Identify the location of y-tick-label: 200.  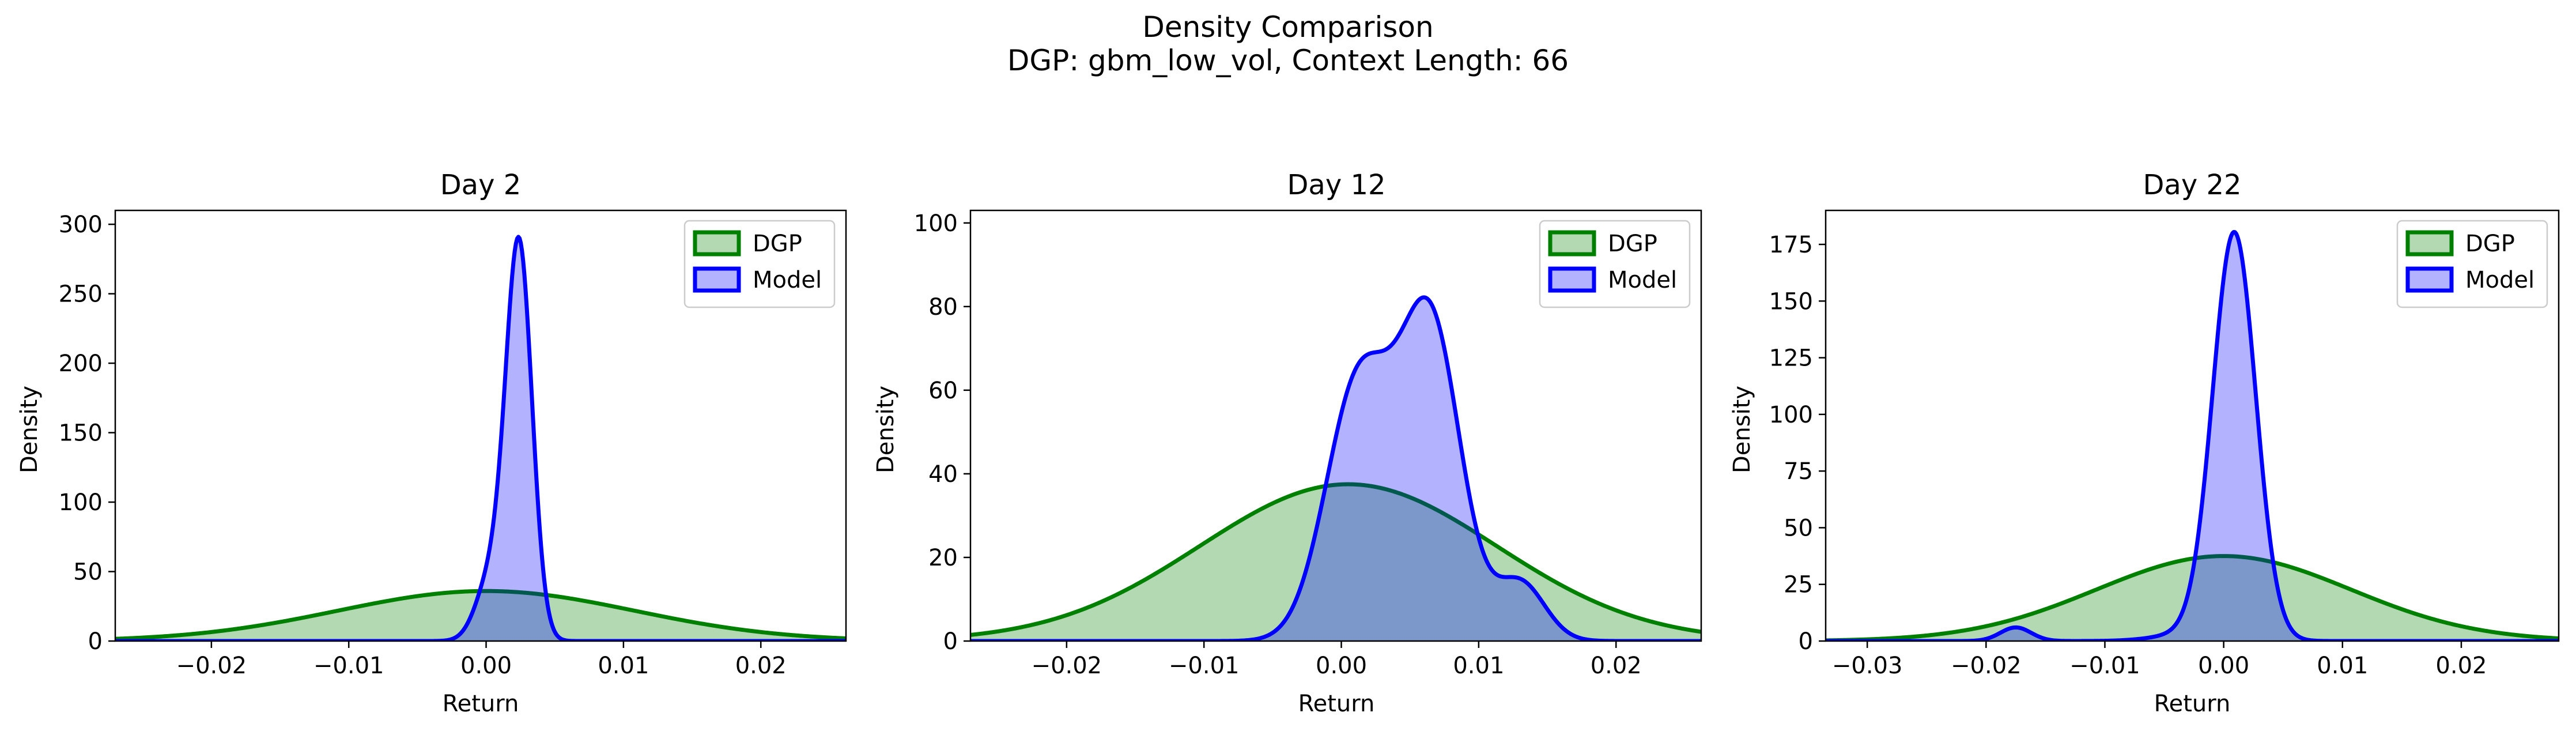
(81, 363).